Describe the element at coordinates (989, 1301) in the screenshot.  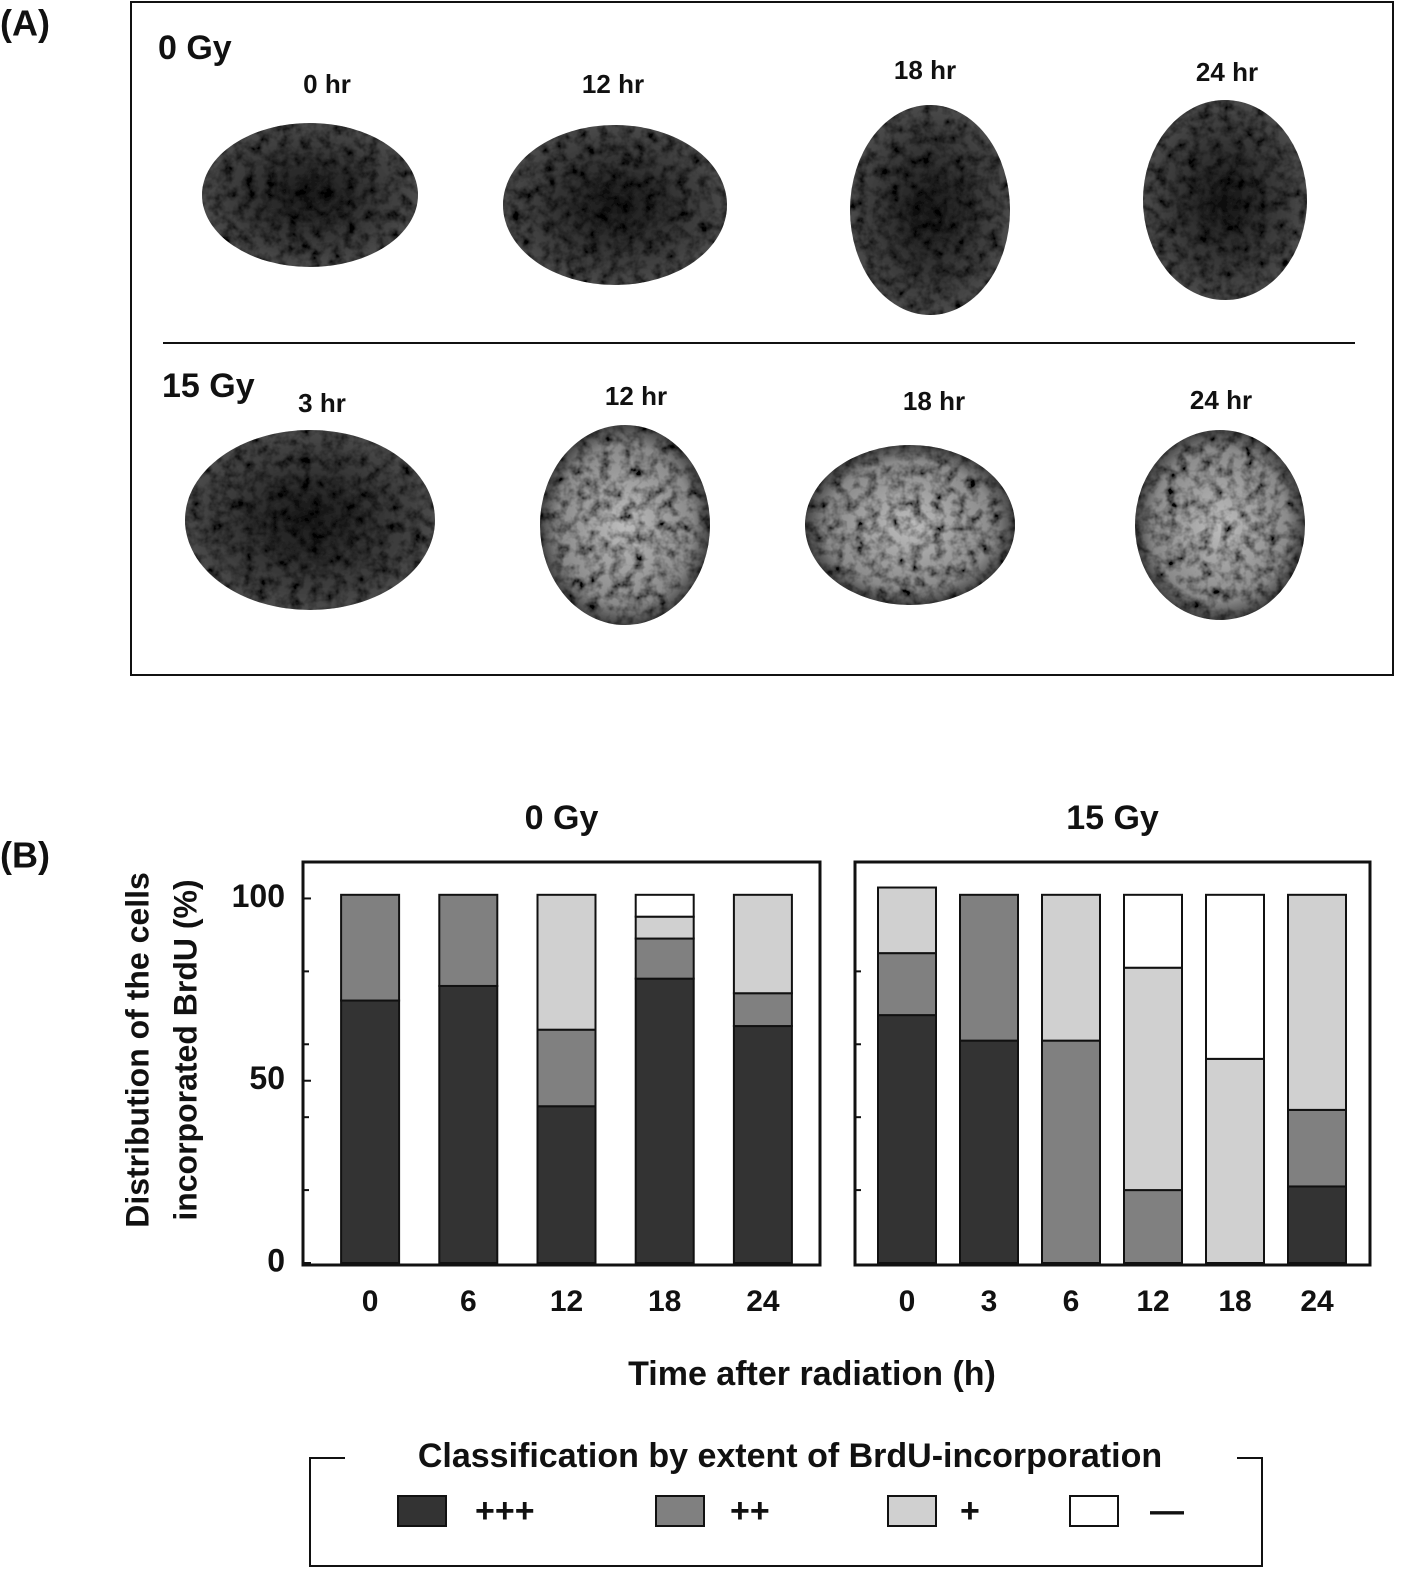
I see `x-tick-label: 3` at that location.